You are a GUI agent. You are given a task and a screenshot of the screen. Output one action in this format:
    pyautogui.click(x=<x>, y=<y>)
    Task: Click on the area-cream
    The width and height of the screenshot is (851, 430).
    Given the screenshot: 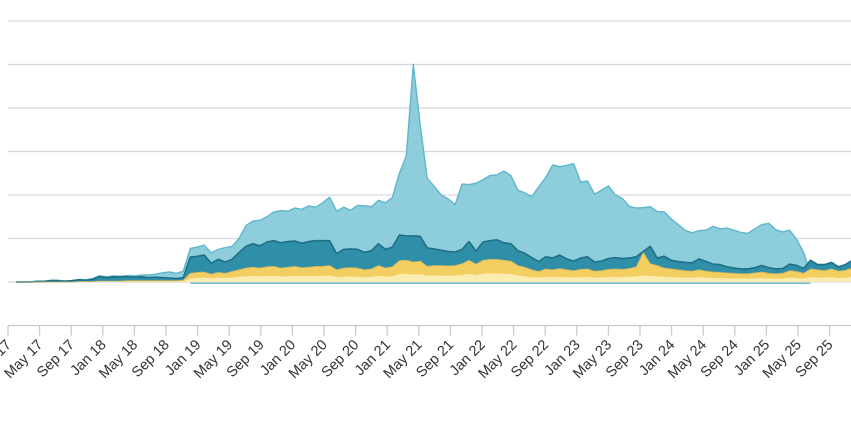 What is the action you would take?
    pyautogui.click(x=433, y=277)
    